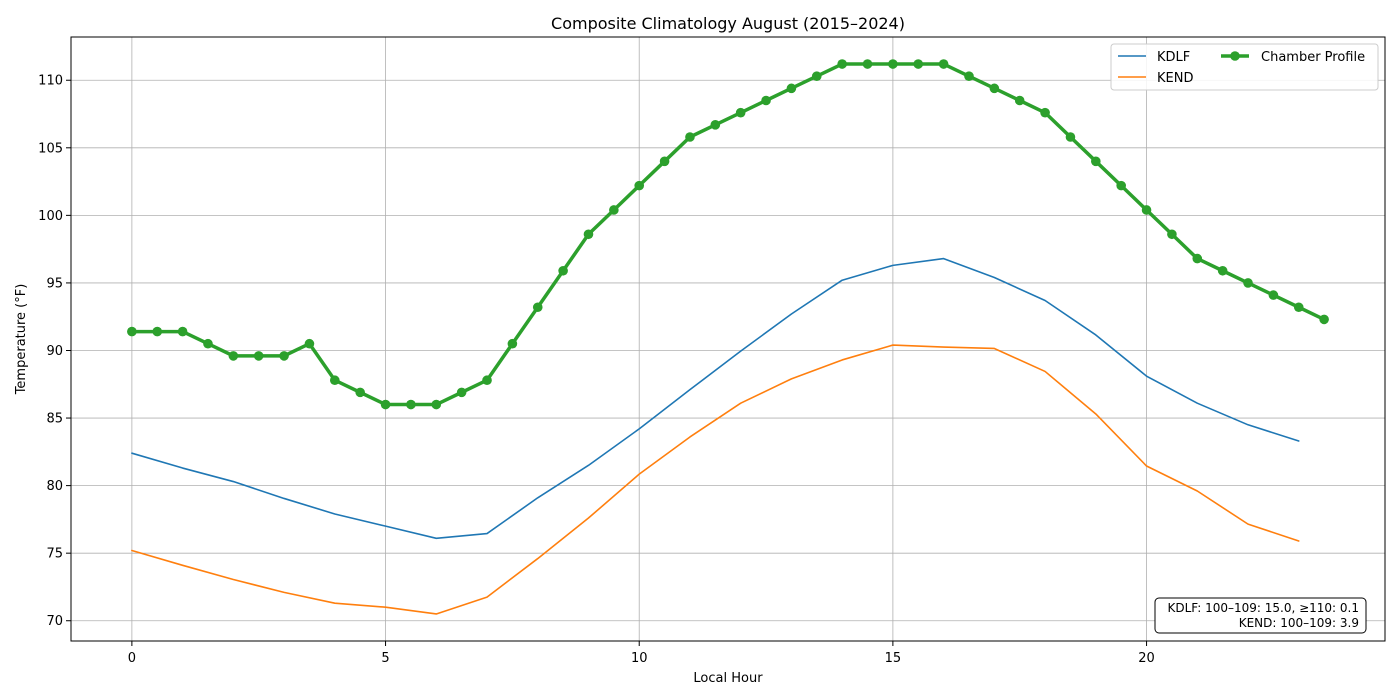  Describe the element at coordinates (132, 658) in the screenshot. I see `x-tick-label-0: 0` at that location.